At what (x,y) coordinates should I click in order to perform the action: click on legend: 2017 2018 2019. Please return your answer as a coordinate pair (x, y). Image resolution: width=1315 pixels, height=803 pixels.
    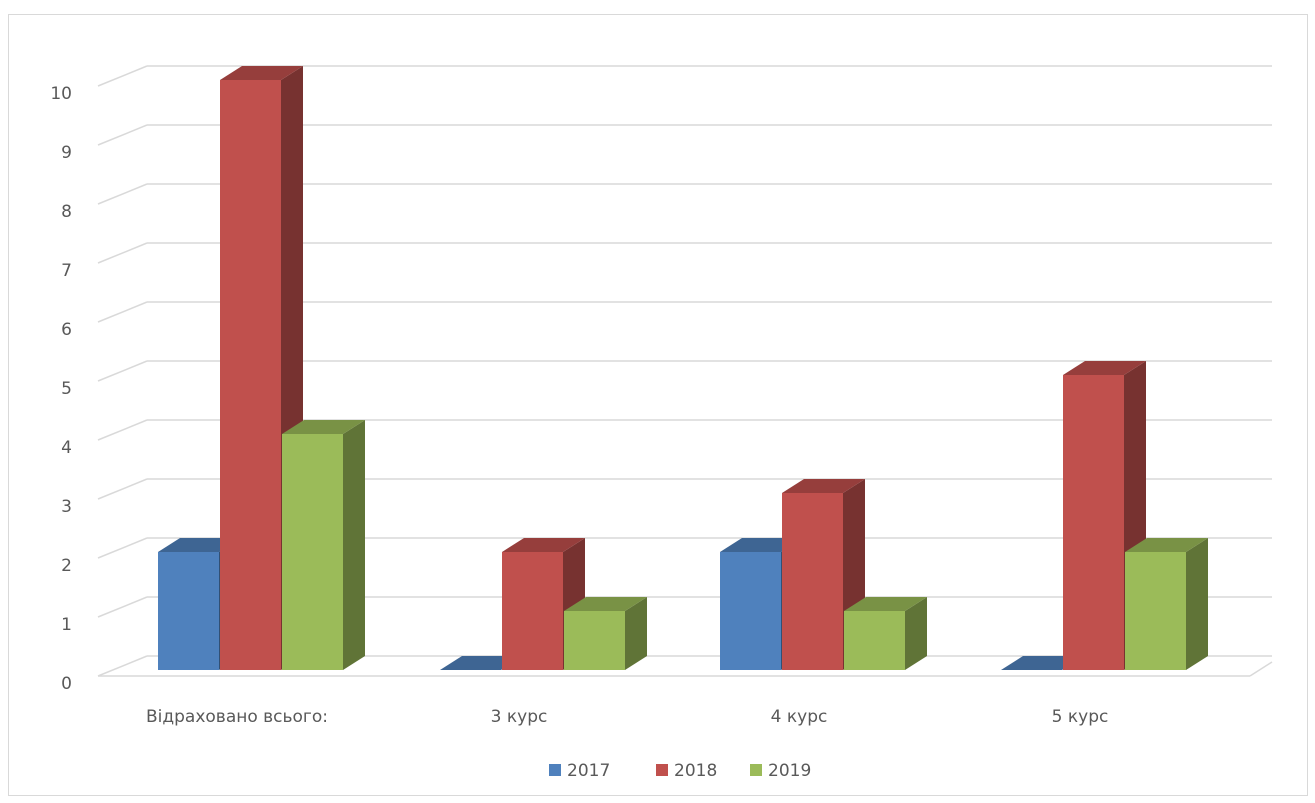
    Looking at the image, I should click on (680, 771).